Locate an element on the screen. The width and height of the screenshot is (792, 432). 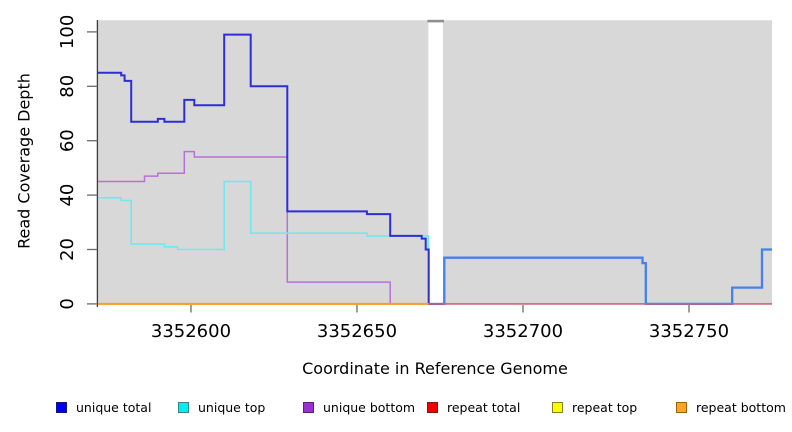
legend-item-repeat-top: repeat top is located at coordinates (595, 407).